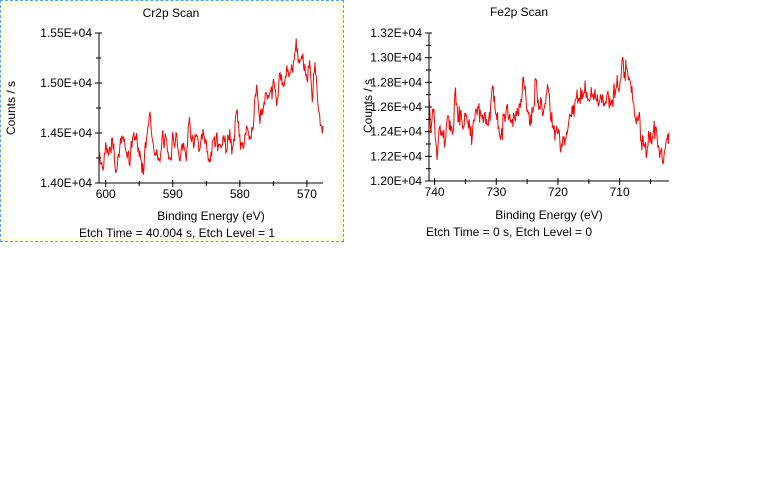  What do you see at coordinates (396, 33) in the screenshot?
I see `y-tick-label: 1.32E+04` at bounding box center [396, 33].